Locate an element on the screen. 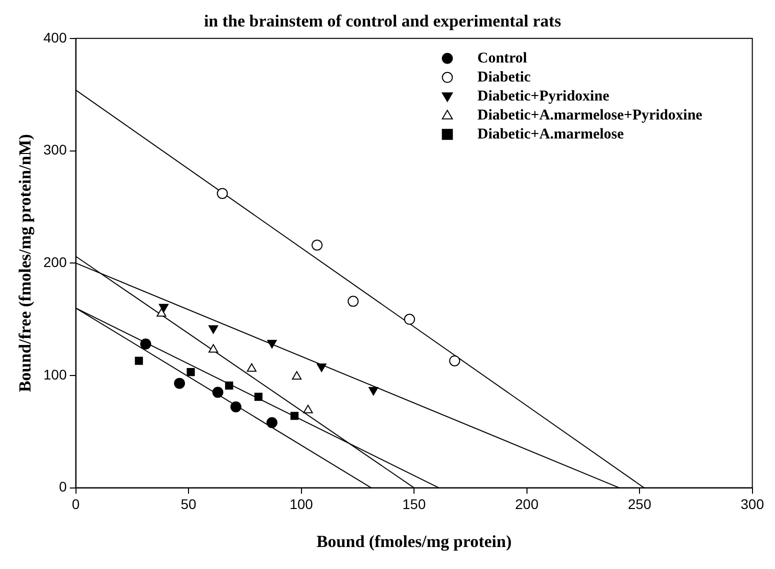 The image size is (775, 569). y-tick-label: 400 is located at coordinates (55, 37).